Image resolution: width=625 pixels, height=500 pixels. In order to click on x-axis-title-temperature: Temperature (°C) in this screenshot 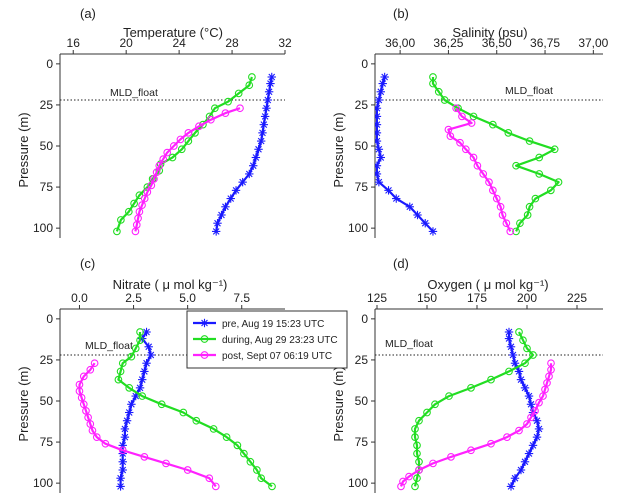, I will do `click(173, 32)`.